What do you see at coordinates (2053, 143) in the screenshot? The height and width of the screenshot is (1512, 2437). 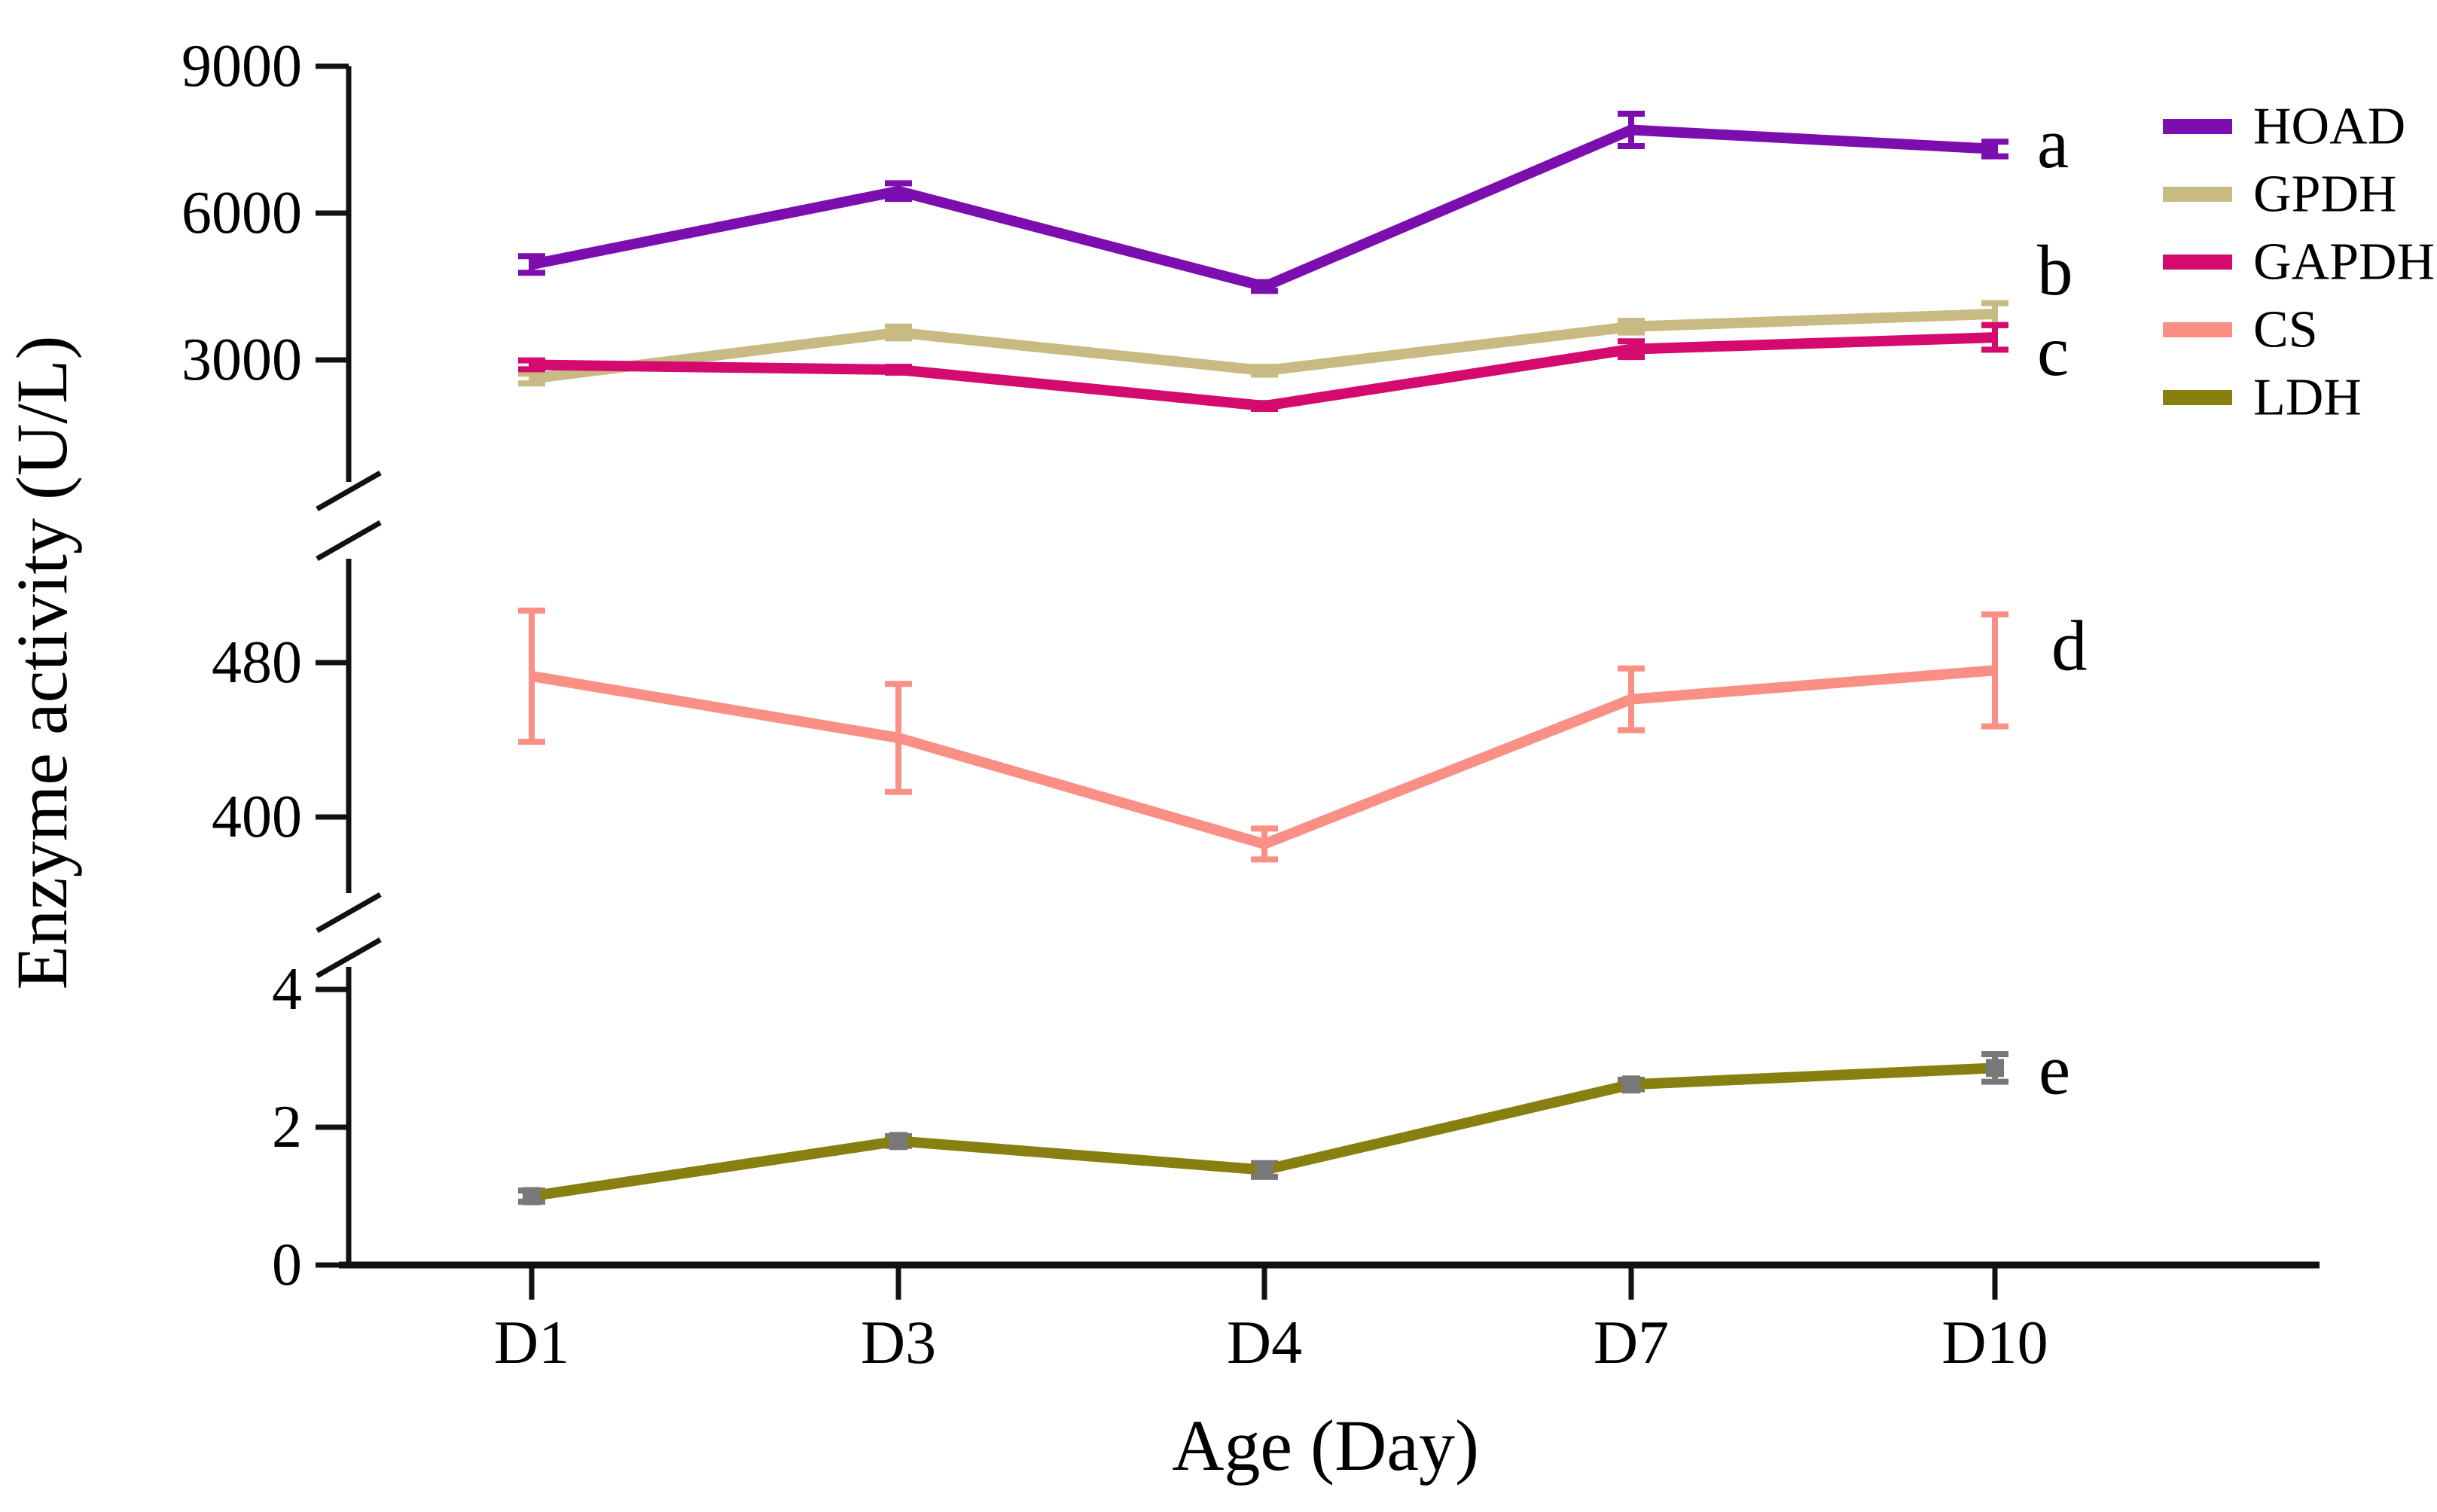 I see `sig-letter-a-HOAD: a` at bounding box center [2053, 143].